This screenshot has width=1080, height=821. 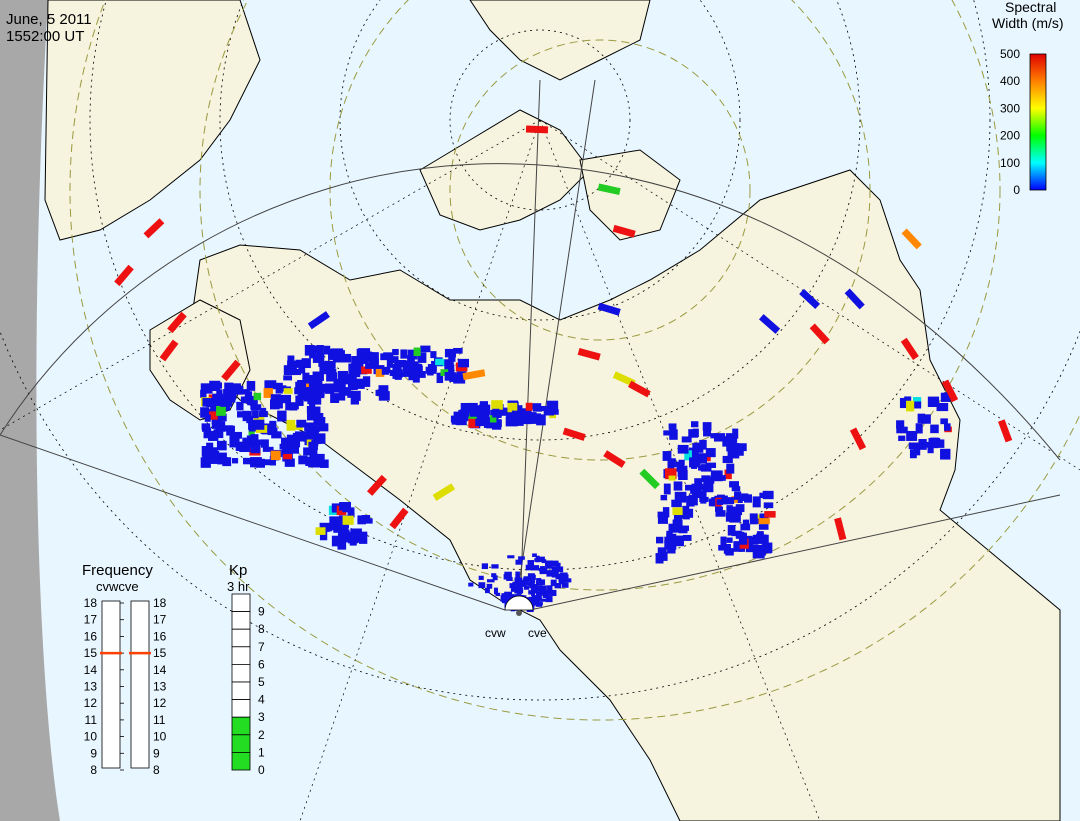 What do you see at coordinates (160, 653) in the screenshot?
I see `frequency-tick-right: 15` at bounding box center [160, 653].